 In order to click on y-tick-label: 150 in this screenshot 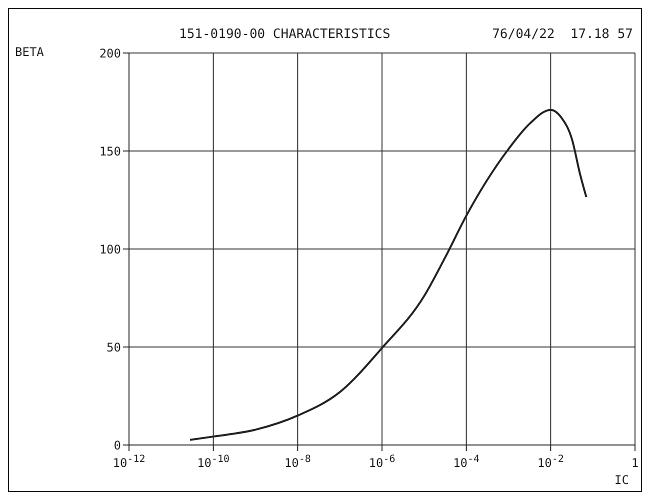, I will do `click(110, 151)`.